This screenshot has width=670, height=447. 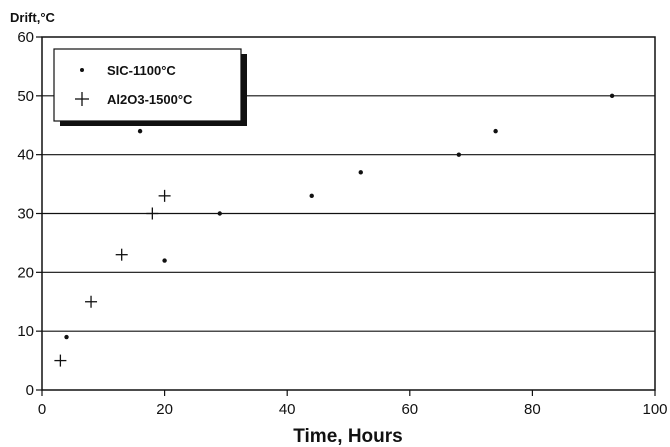 What do you see at coordinates (82, 99) in the screenshot?
I see `legend-marker-al2o3` at bounding box center [82, 99].